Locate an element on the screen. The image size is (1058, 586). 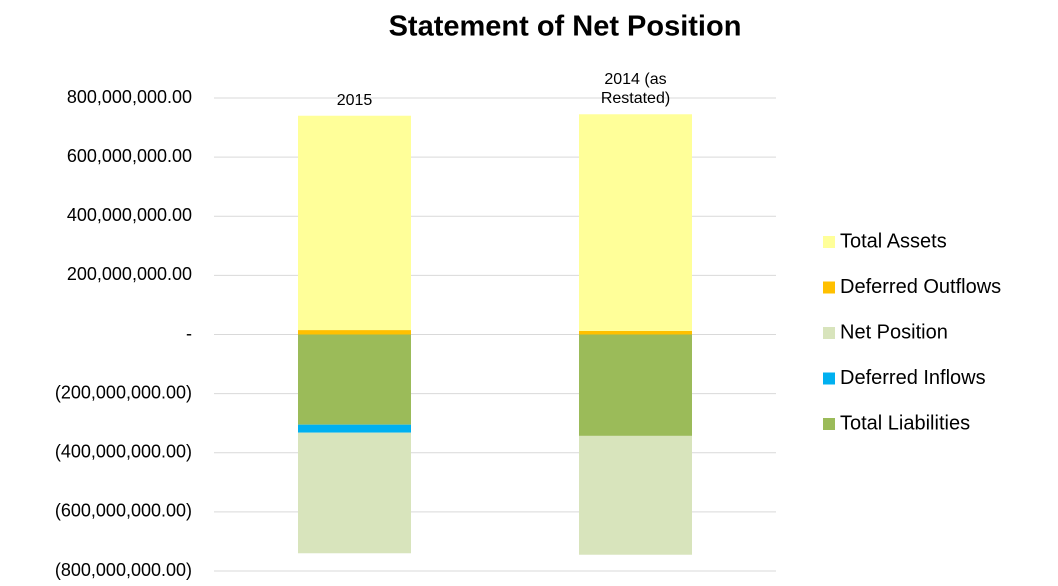
legend-label: Total Liabilities is located at coordinates (905, 423).